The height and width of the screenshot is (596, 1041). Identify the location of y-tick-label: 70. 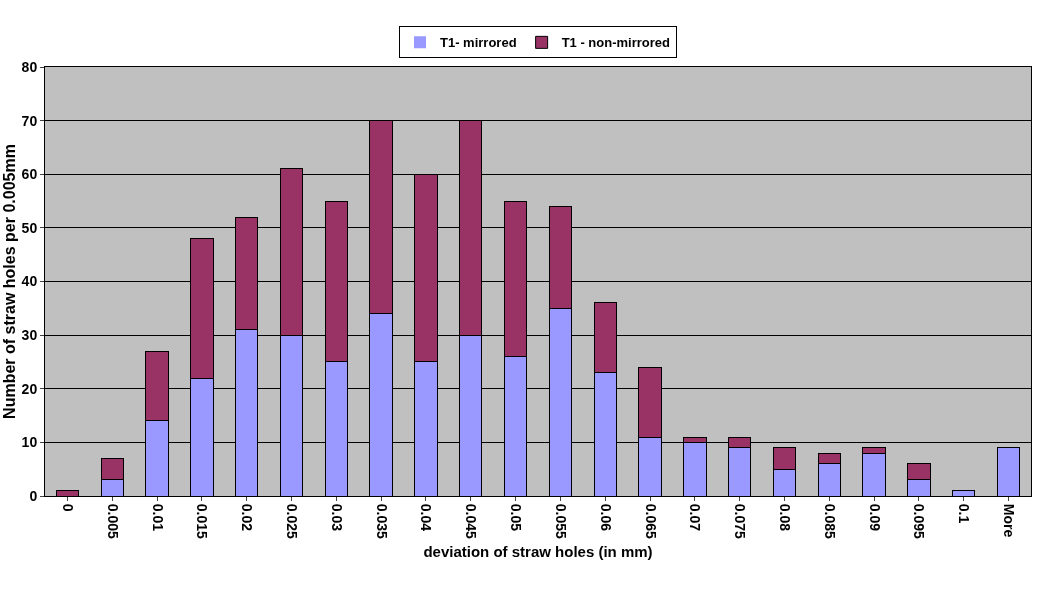
(29, 120).